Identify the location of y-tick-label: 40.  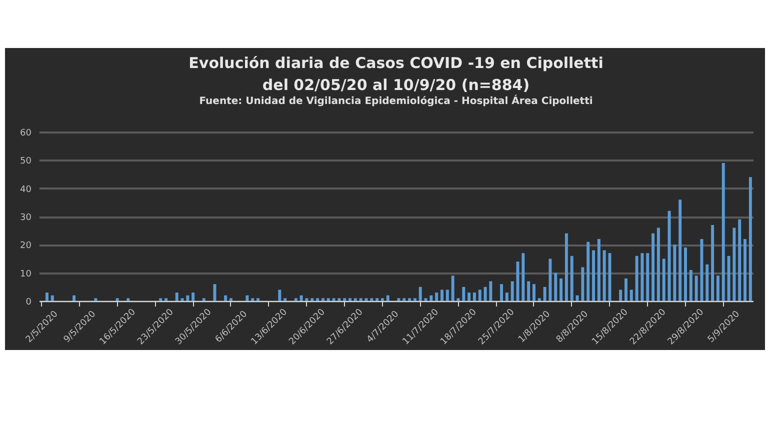
(26, 189).